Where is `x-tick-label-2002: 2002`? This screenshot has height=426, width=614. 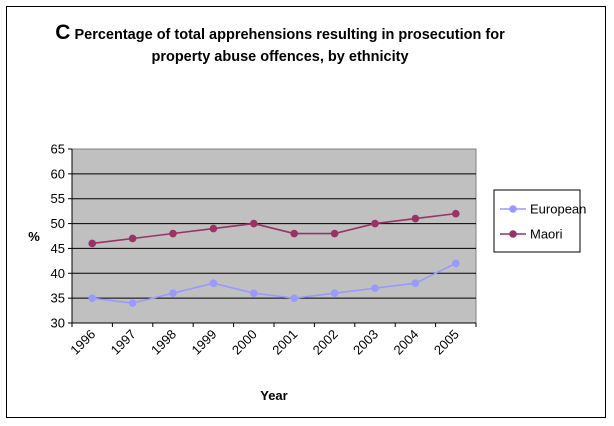 x-tick-label-2002: 2002 is located at coordinates (325, 342).